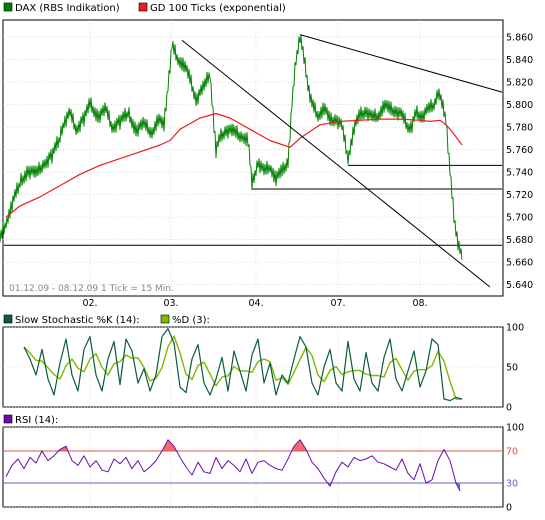 This screenshot has height=520, width=545. What do you see at coordinates (509, 408) in the screenshot?
I see `stochastic-y-tick-label: 0` at bounding box center [509, 408].